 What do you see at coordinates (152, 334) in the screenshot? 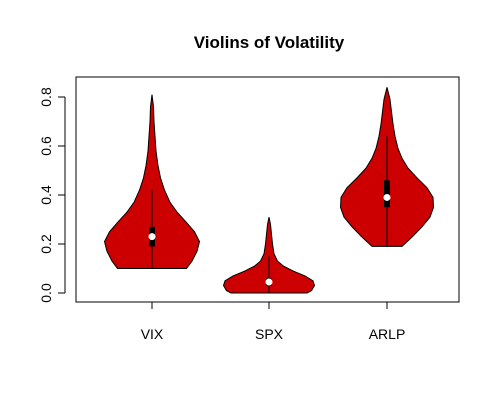
I see `x-tick-label-vix: VIX` at bounding box center [152, 334].